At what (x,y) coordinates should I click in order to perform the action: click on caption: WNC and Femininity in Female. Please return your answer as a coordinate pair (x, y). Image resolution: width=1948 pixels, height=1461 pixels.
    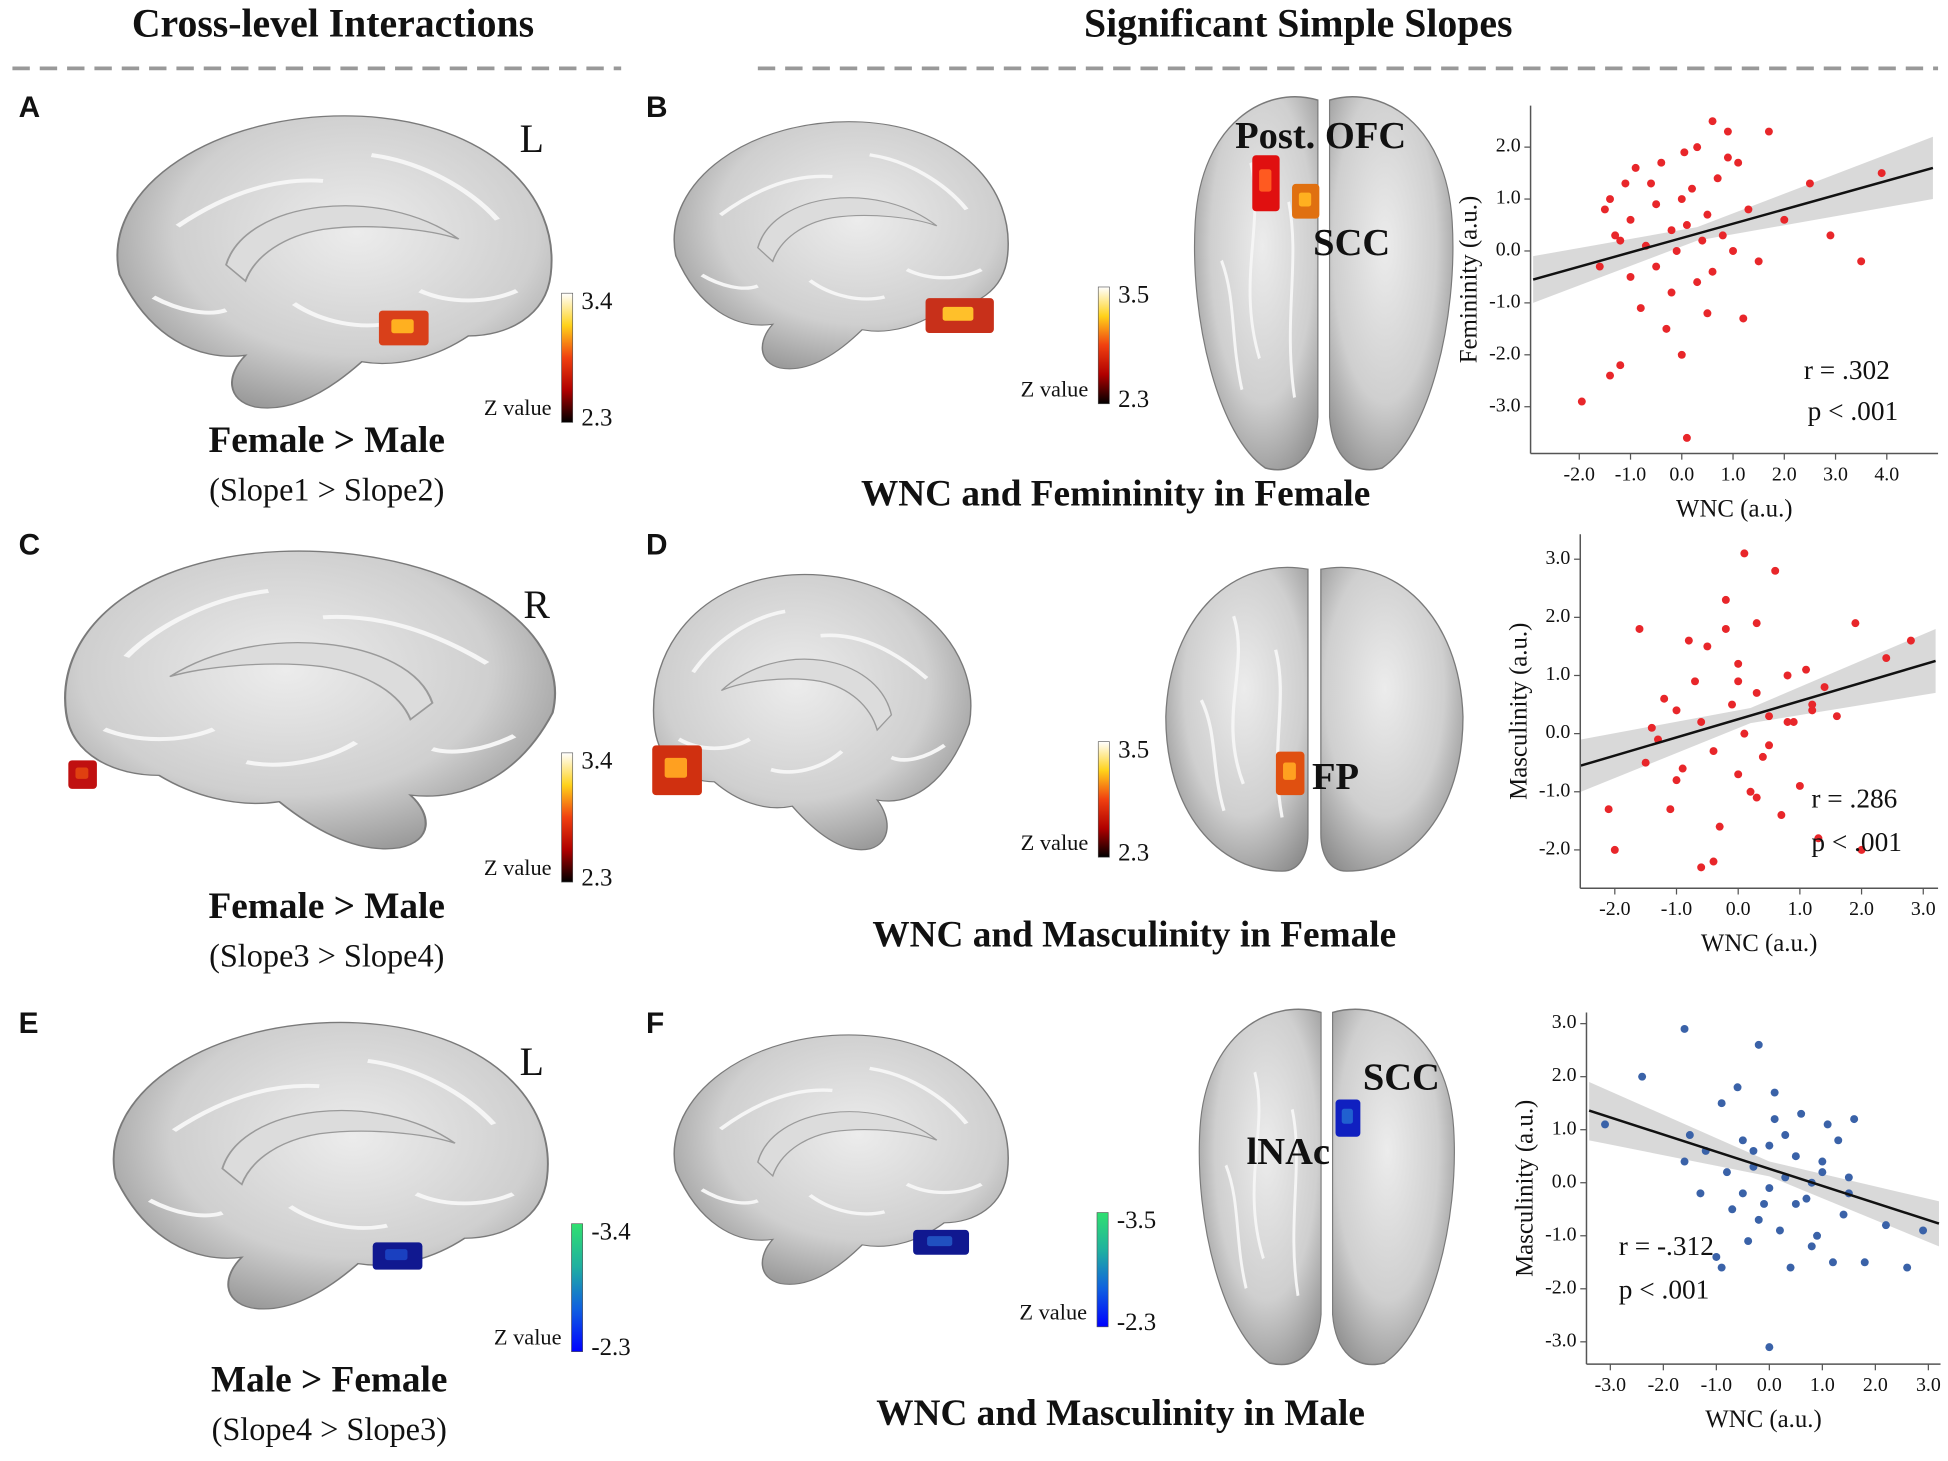
    Looking at the image, I should click on (1115, 493).